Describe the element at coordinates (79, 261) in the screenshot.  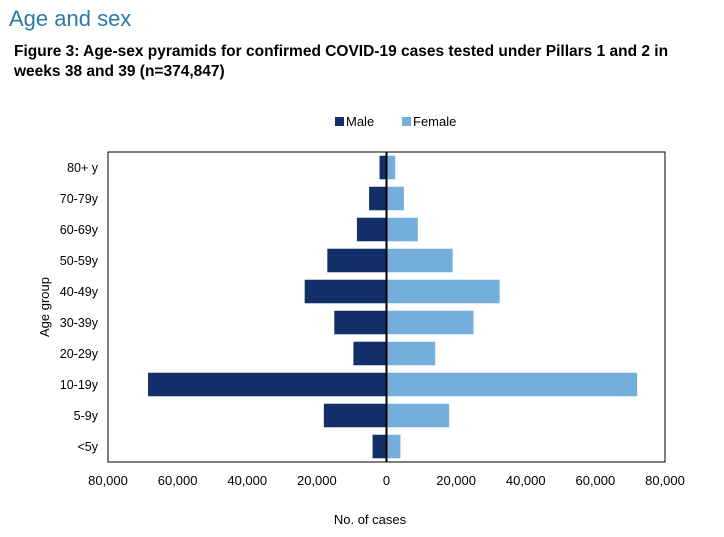
I see `y-category-label: 50-59y` at that location.